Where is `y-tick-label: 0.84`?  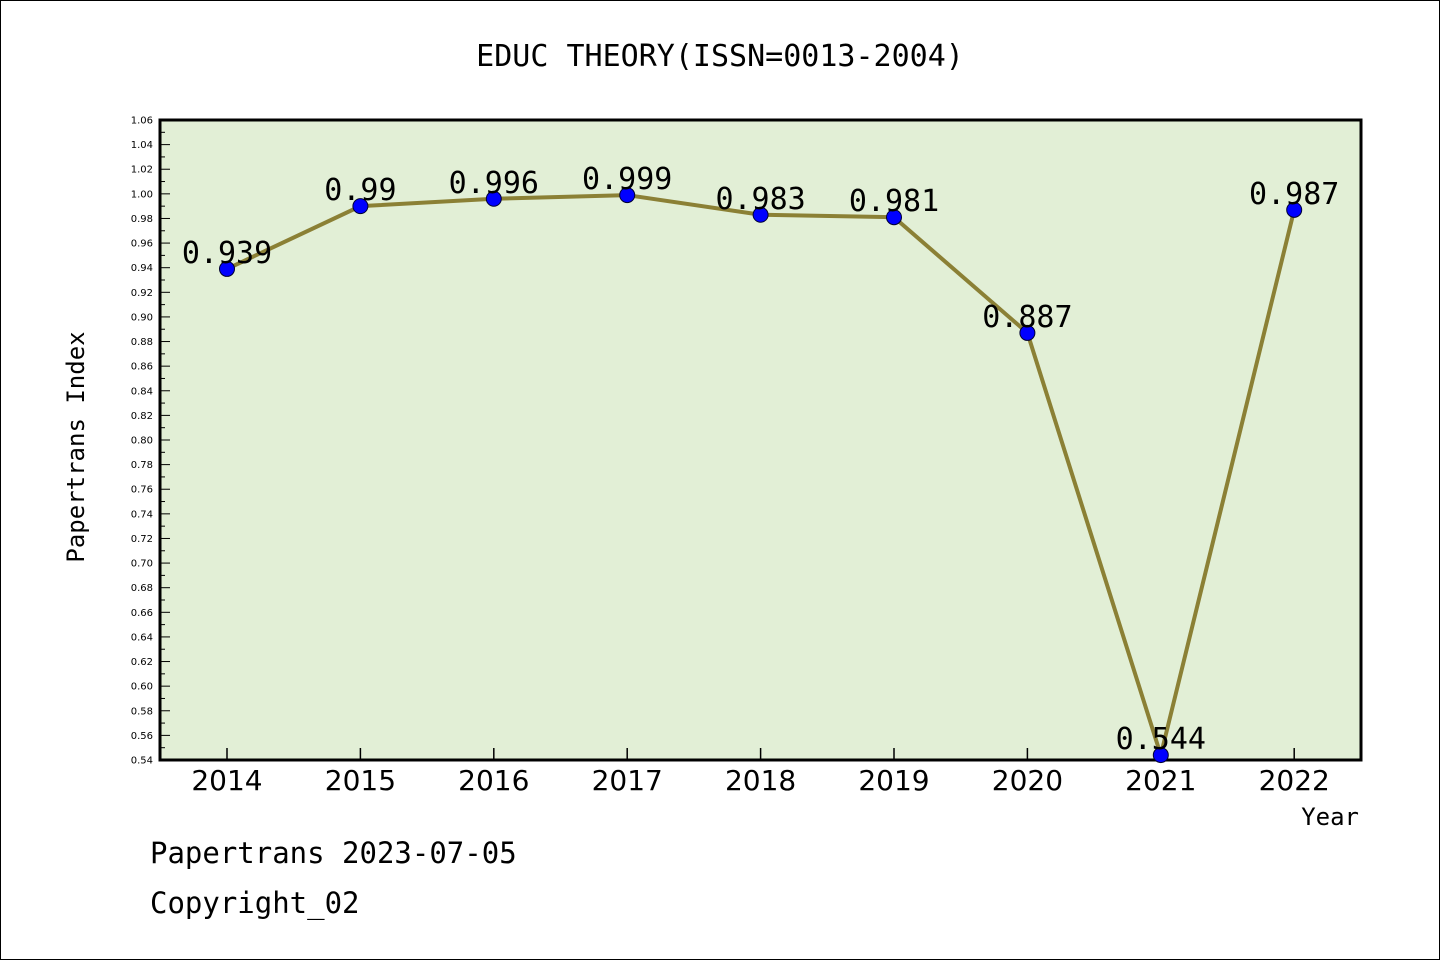
y-tick-label: 0.84 is located at coordinates (142, 391).